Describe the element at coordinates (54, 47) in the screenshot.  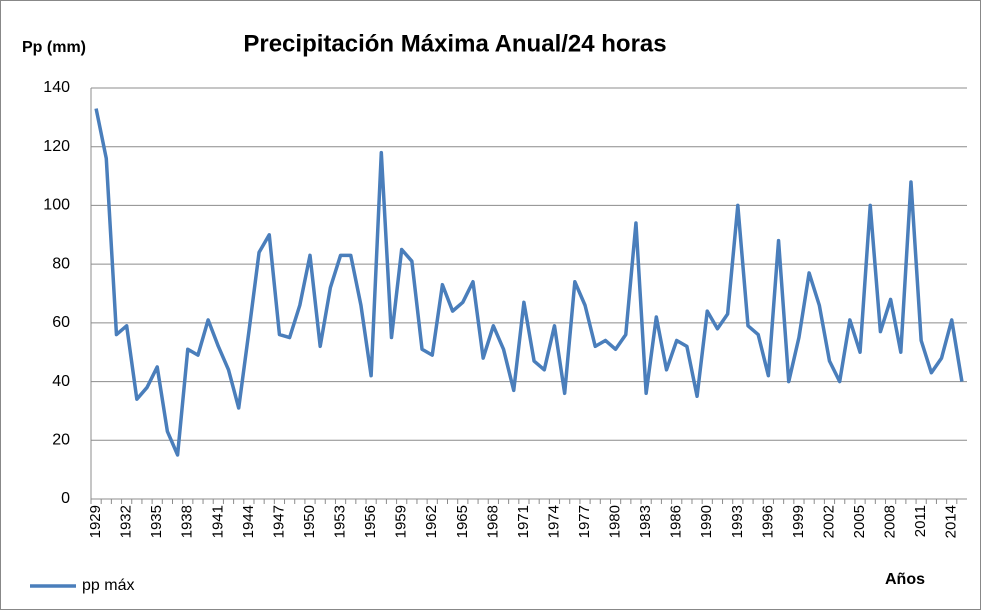
I see `y-axis-label: Pp (mm)` at that location.